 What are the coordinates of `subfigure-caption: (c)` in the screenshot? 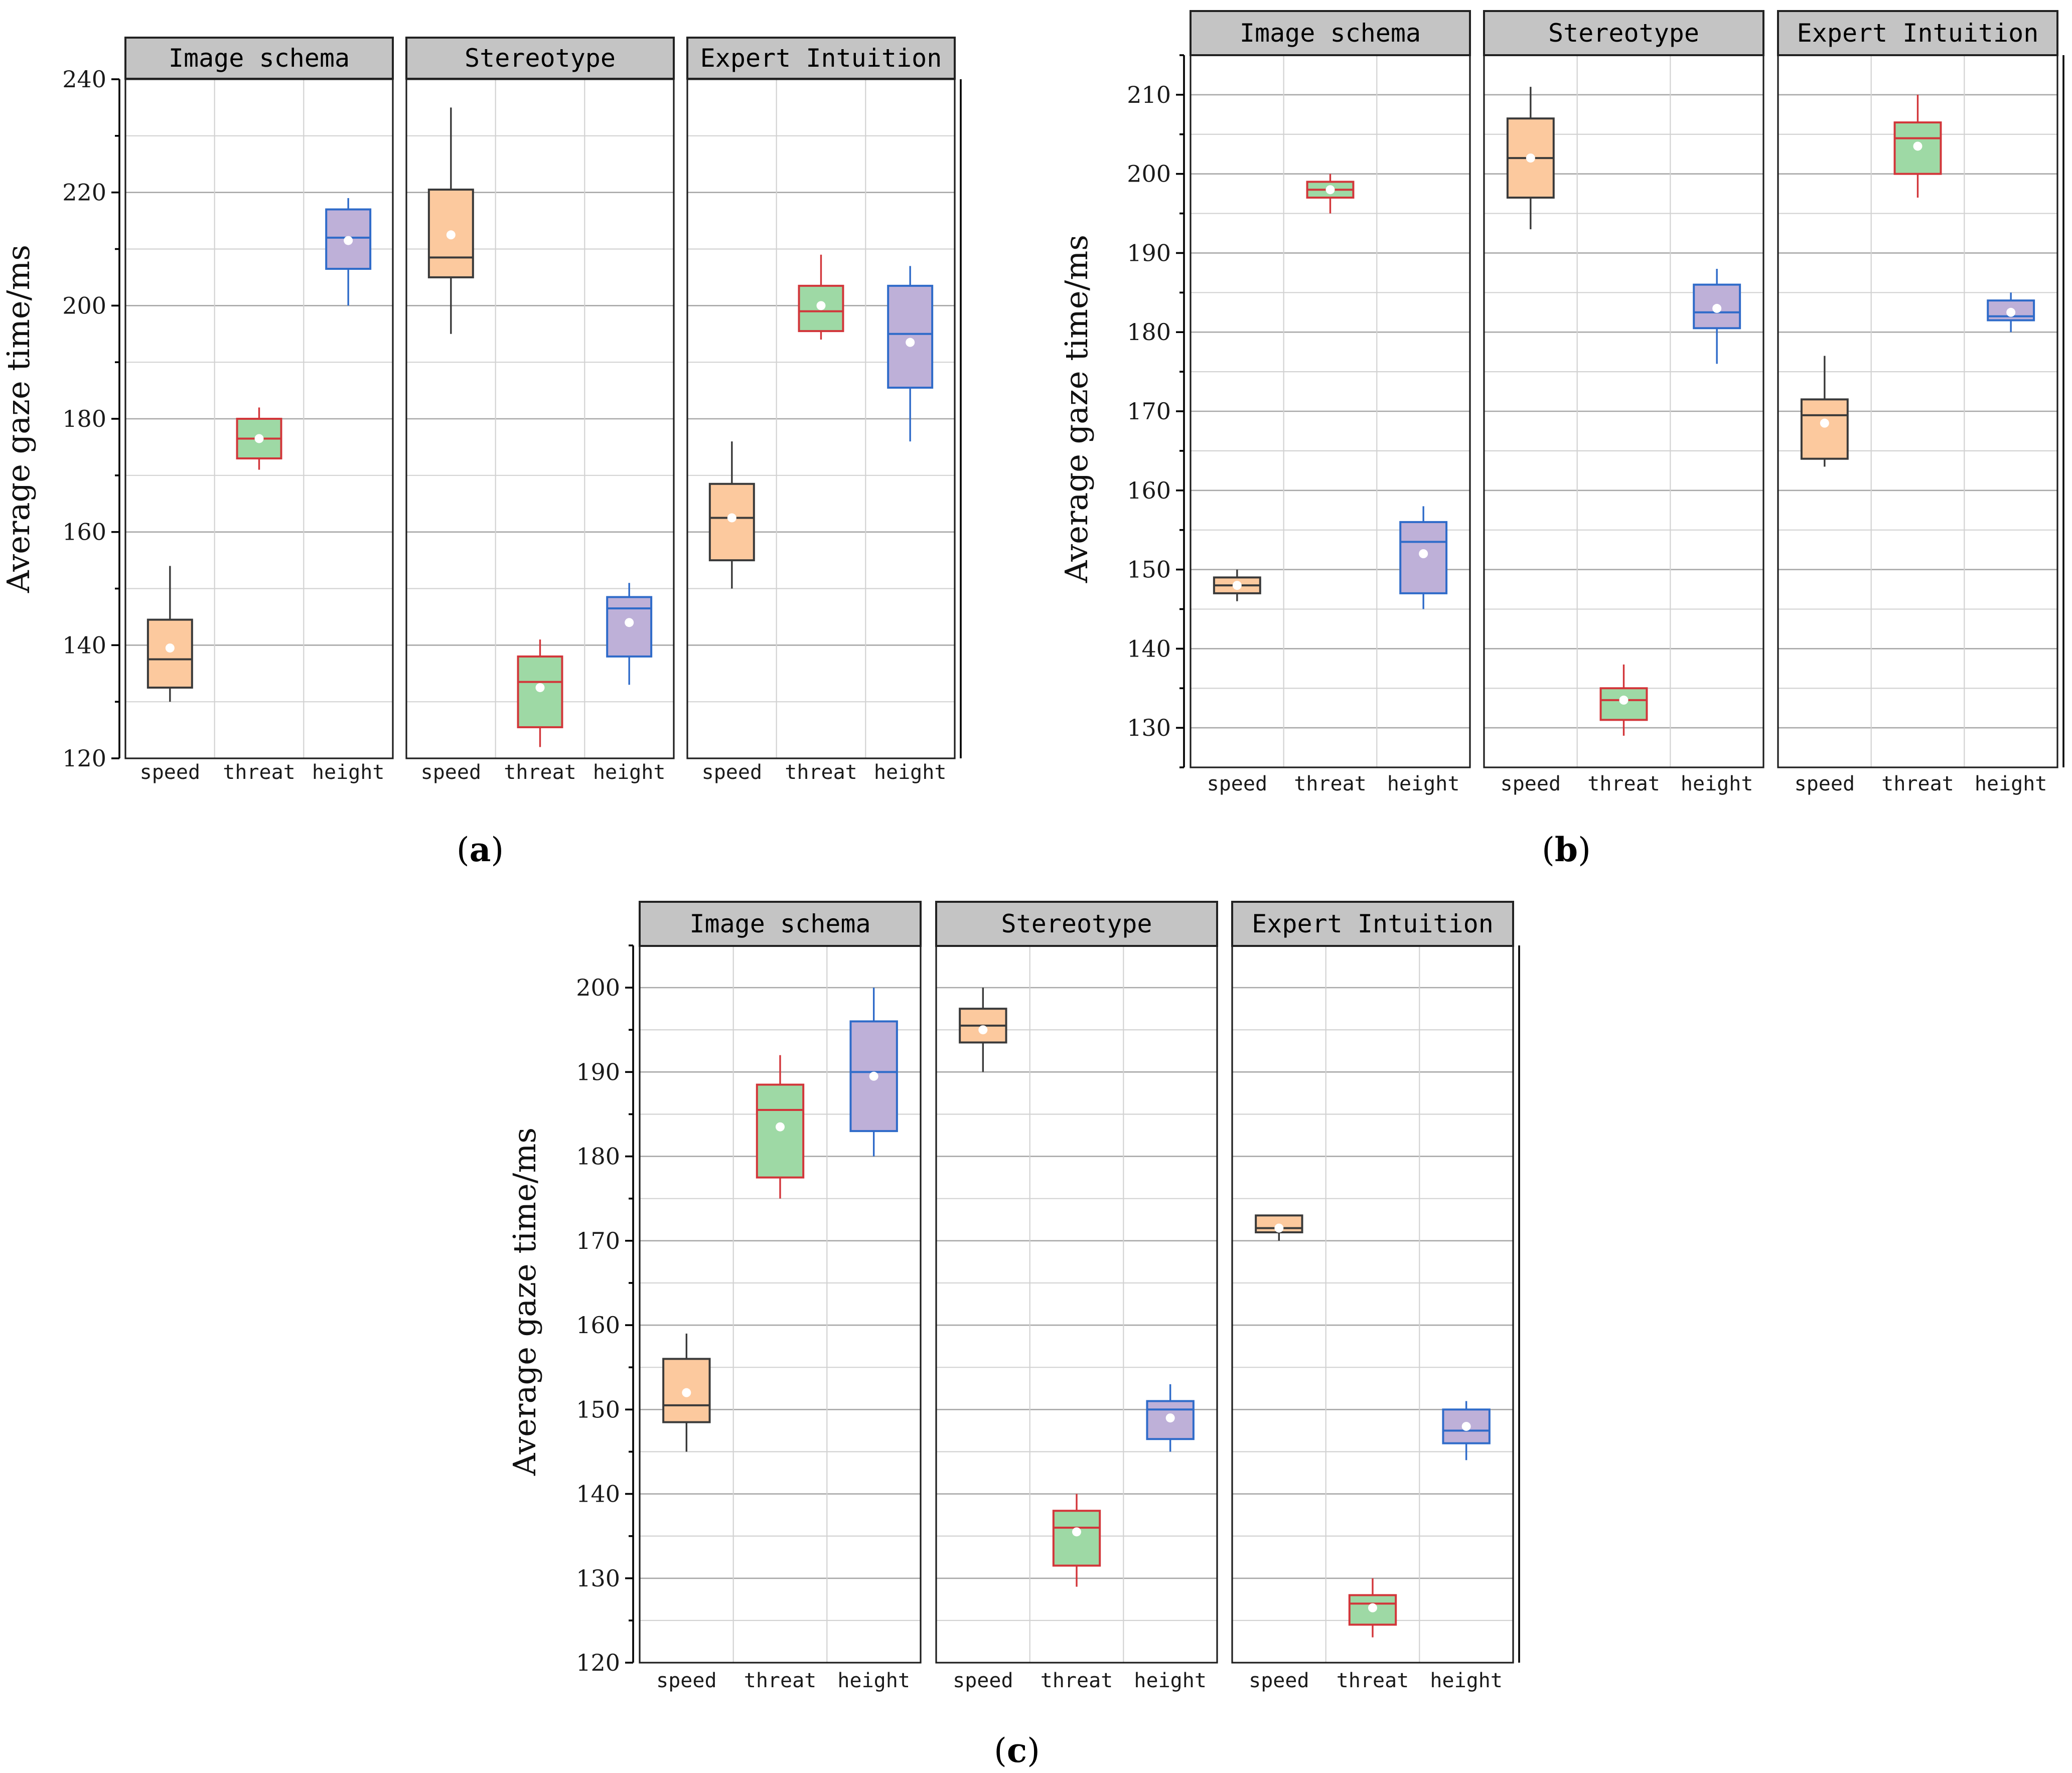 It's located at (1017, 1750).